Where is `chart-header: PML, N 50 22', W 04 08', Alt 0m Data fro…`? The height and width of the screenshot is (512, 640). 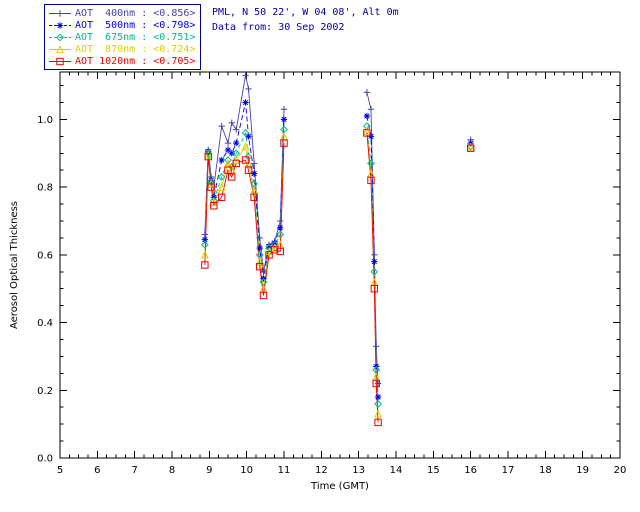
chart-header: PML, N 50 22', W 04 08', Alt 0m Data fro… is located at coordinates (305, 20).